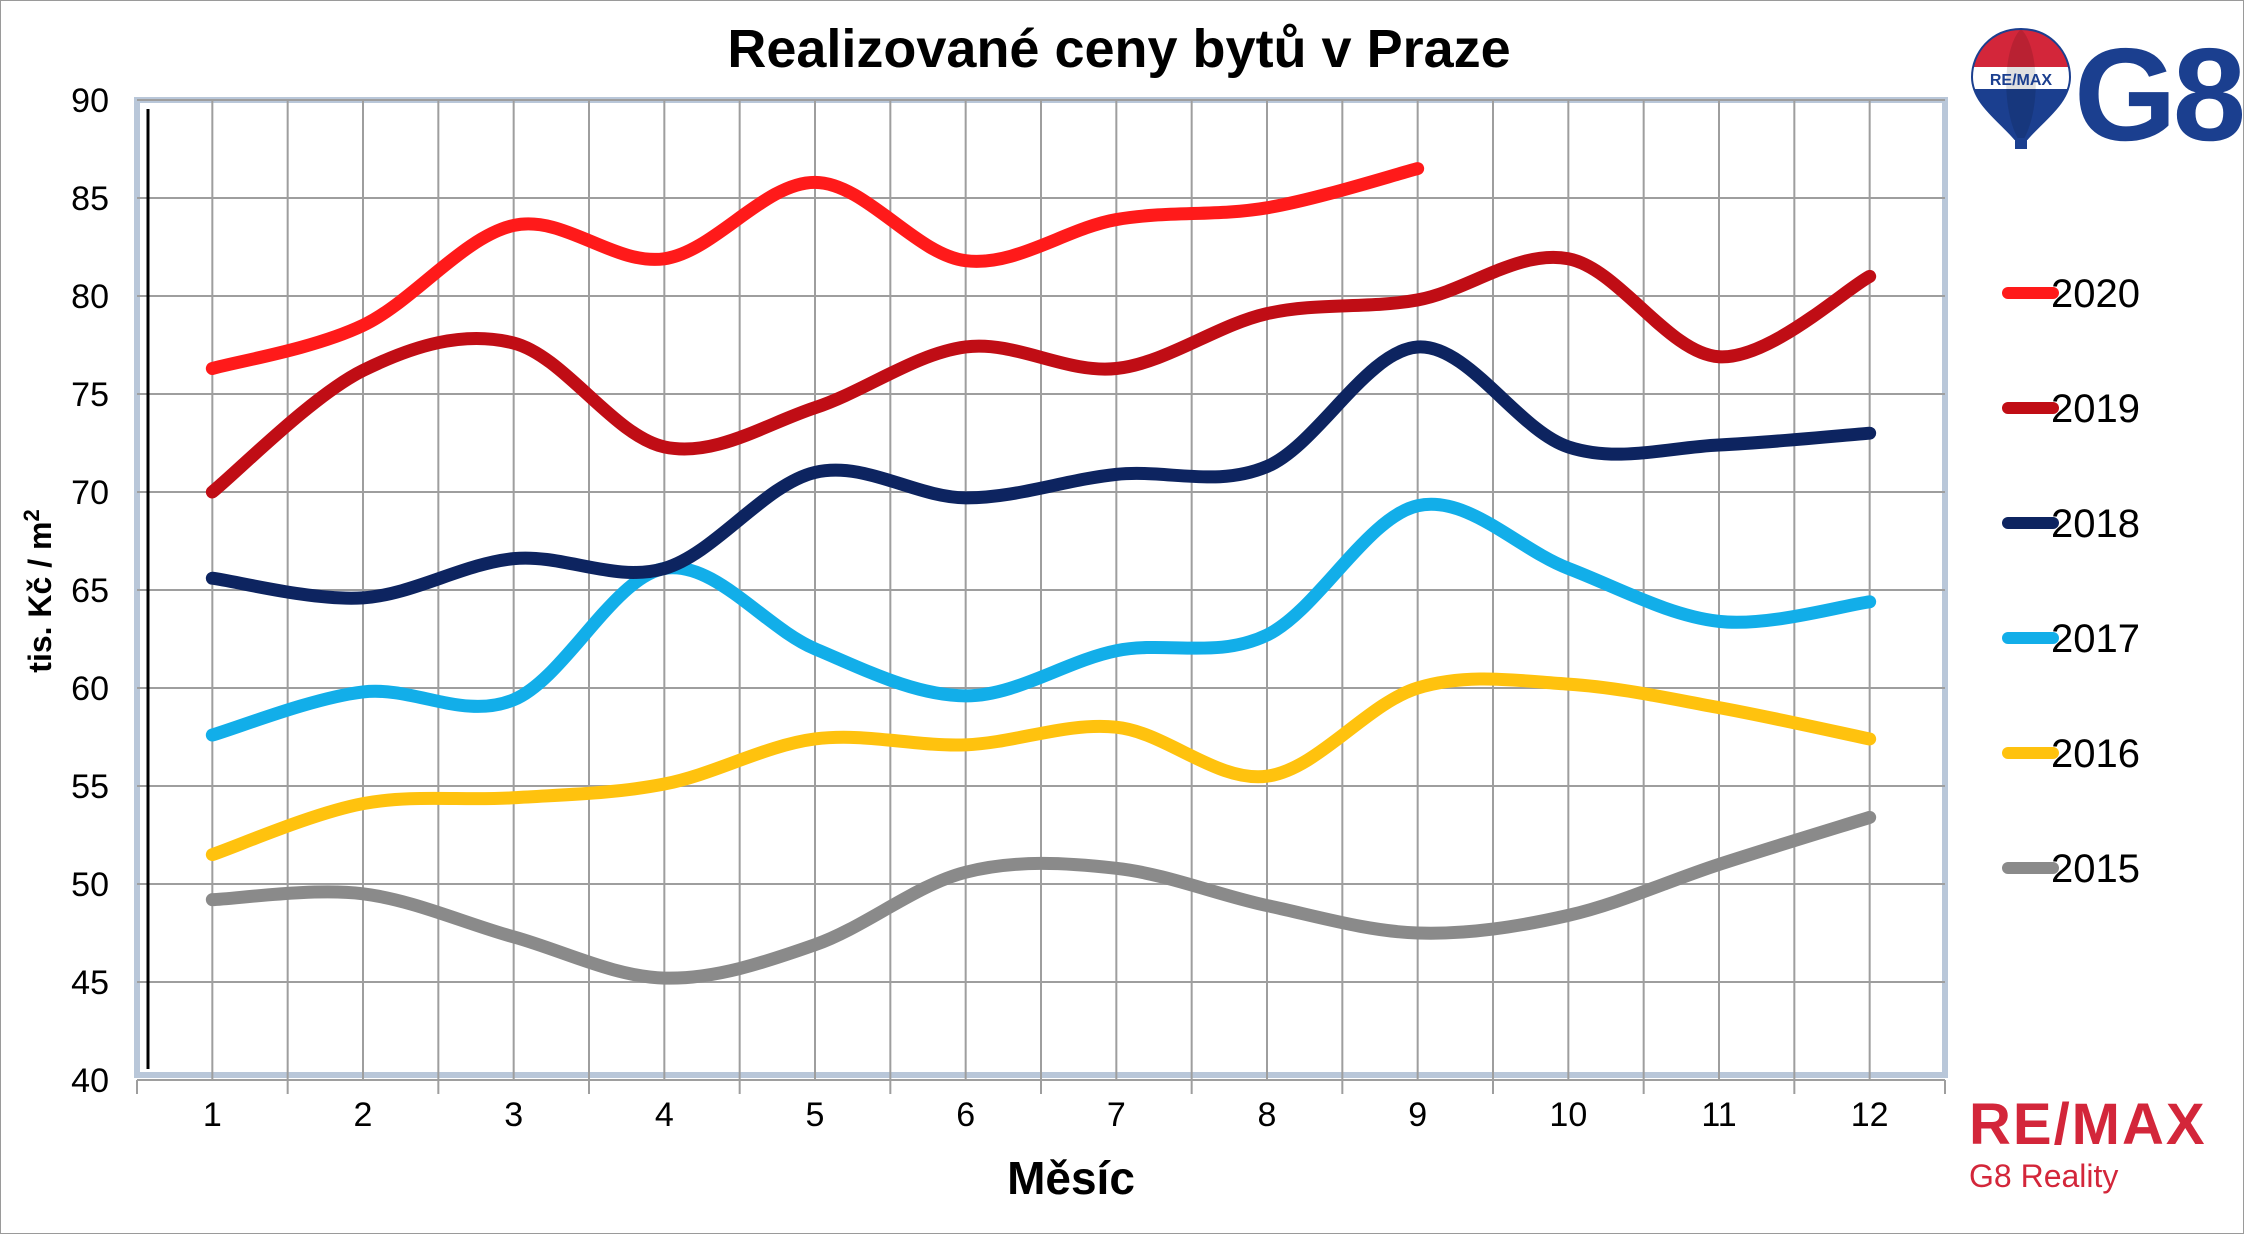 The width and height of the screenshot is (2244, 1235). What do you see at coordinates (1870, 1115) in the screenshot?
I see `x-tick-label: 12` at bounding box center [1870, 1115].